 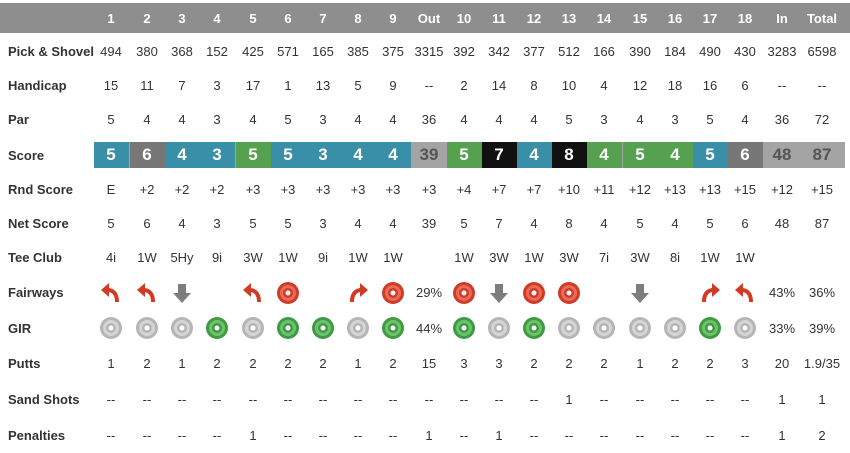 What do you see at coordinates (675, 155) in the screenshot?
I see `score-cell-16: 4` at bounding box center [675, 155].